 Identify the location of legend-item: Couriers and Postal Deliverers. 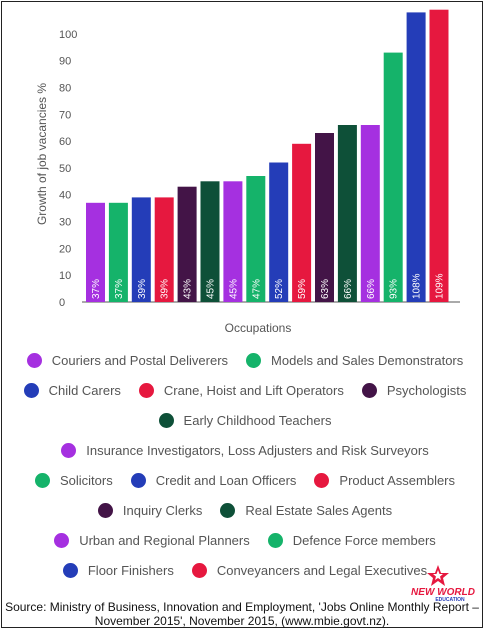
(127, 360).